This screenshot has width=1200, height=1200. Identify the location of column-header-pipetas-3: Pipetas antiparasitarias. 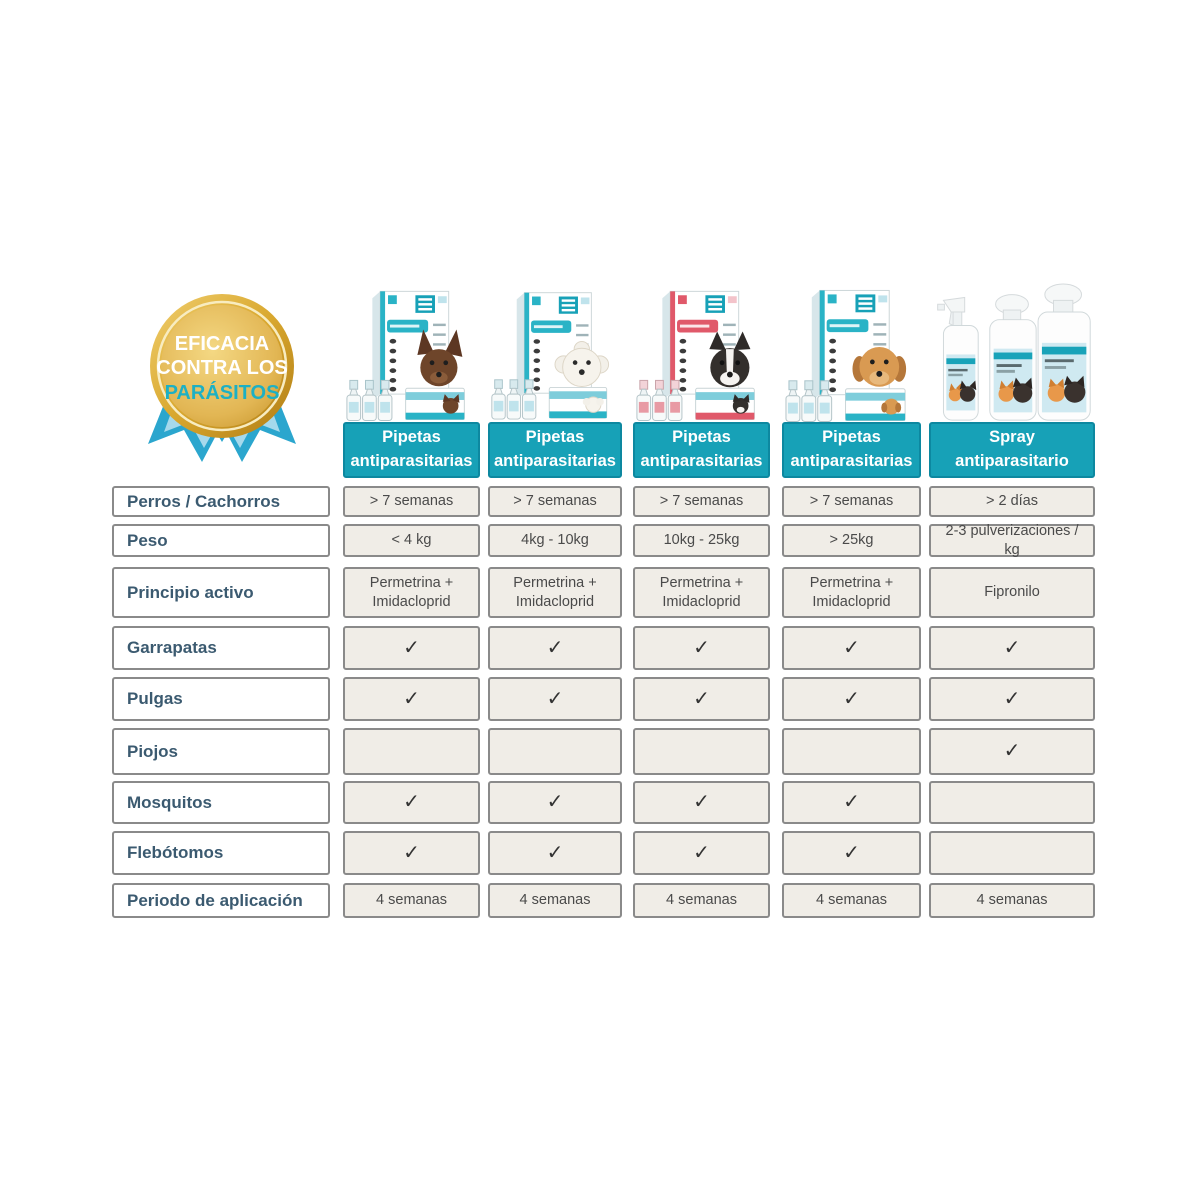
(701, 450).